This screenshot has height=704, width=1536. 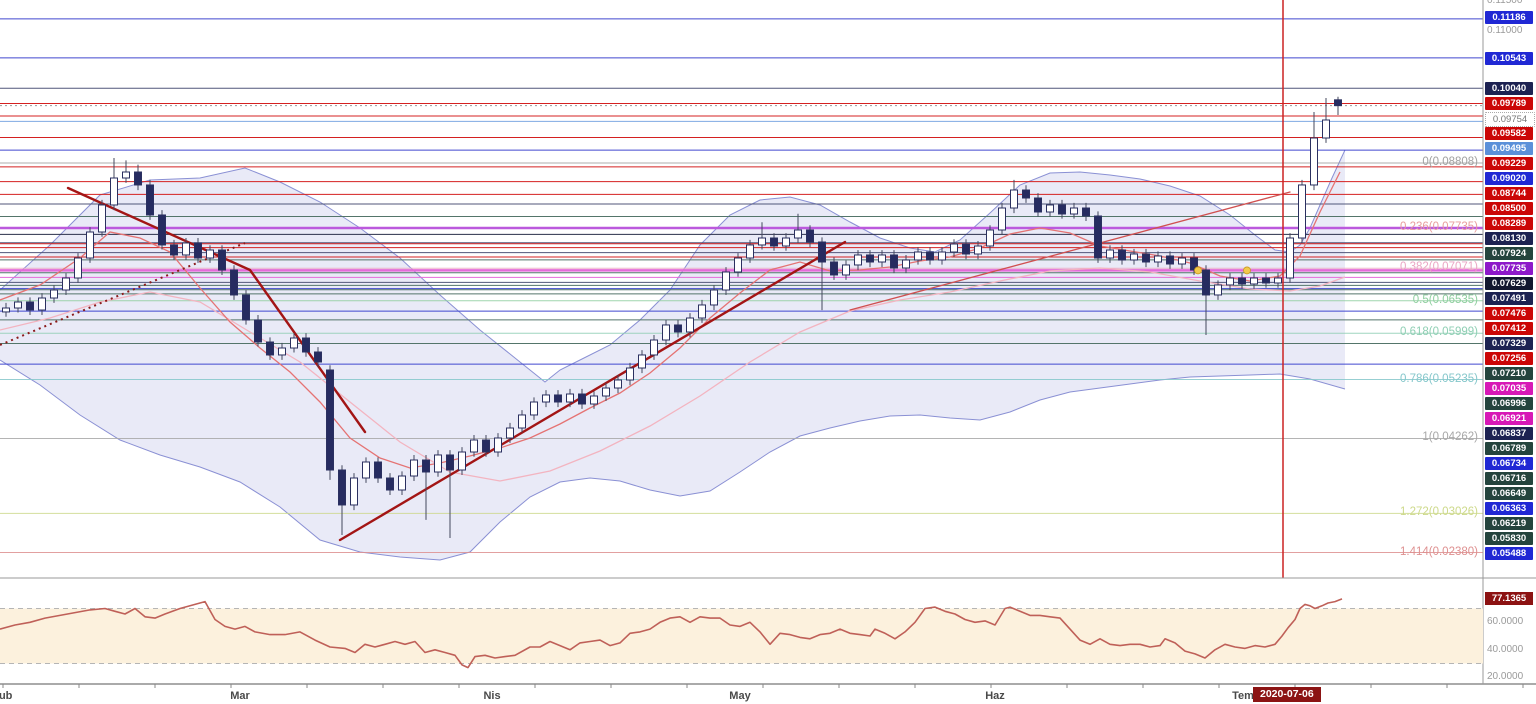 I want to click on rsi-line, so click(x=671, y=633).